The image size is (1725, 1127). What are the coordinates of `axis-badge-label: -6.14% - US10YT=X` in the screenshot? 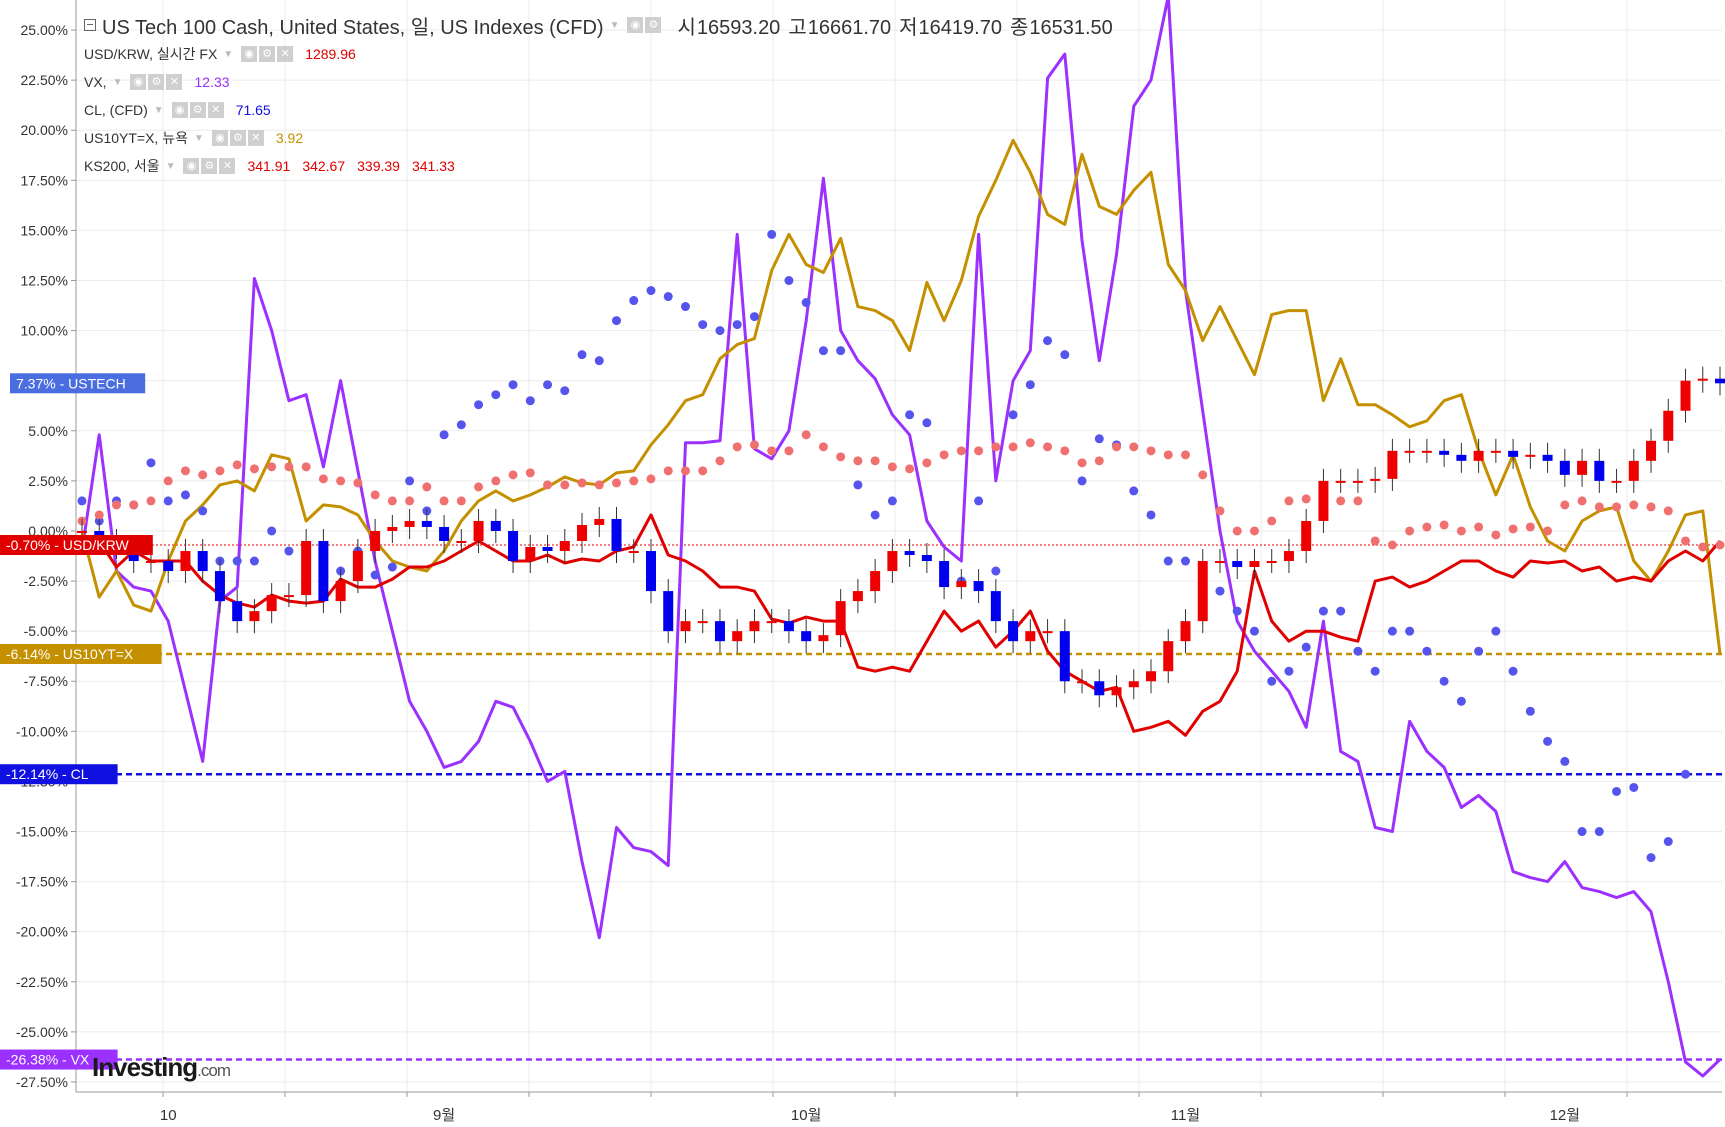 It's located at (70, 654).